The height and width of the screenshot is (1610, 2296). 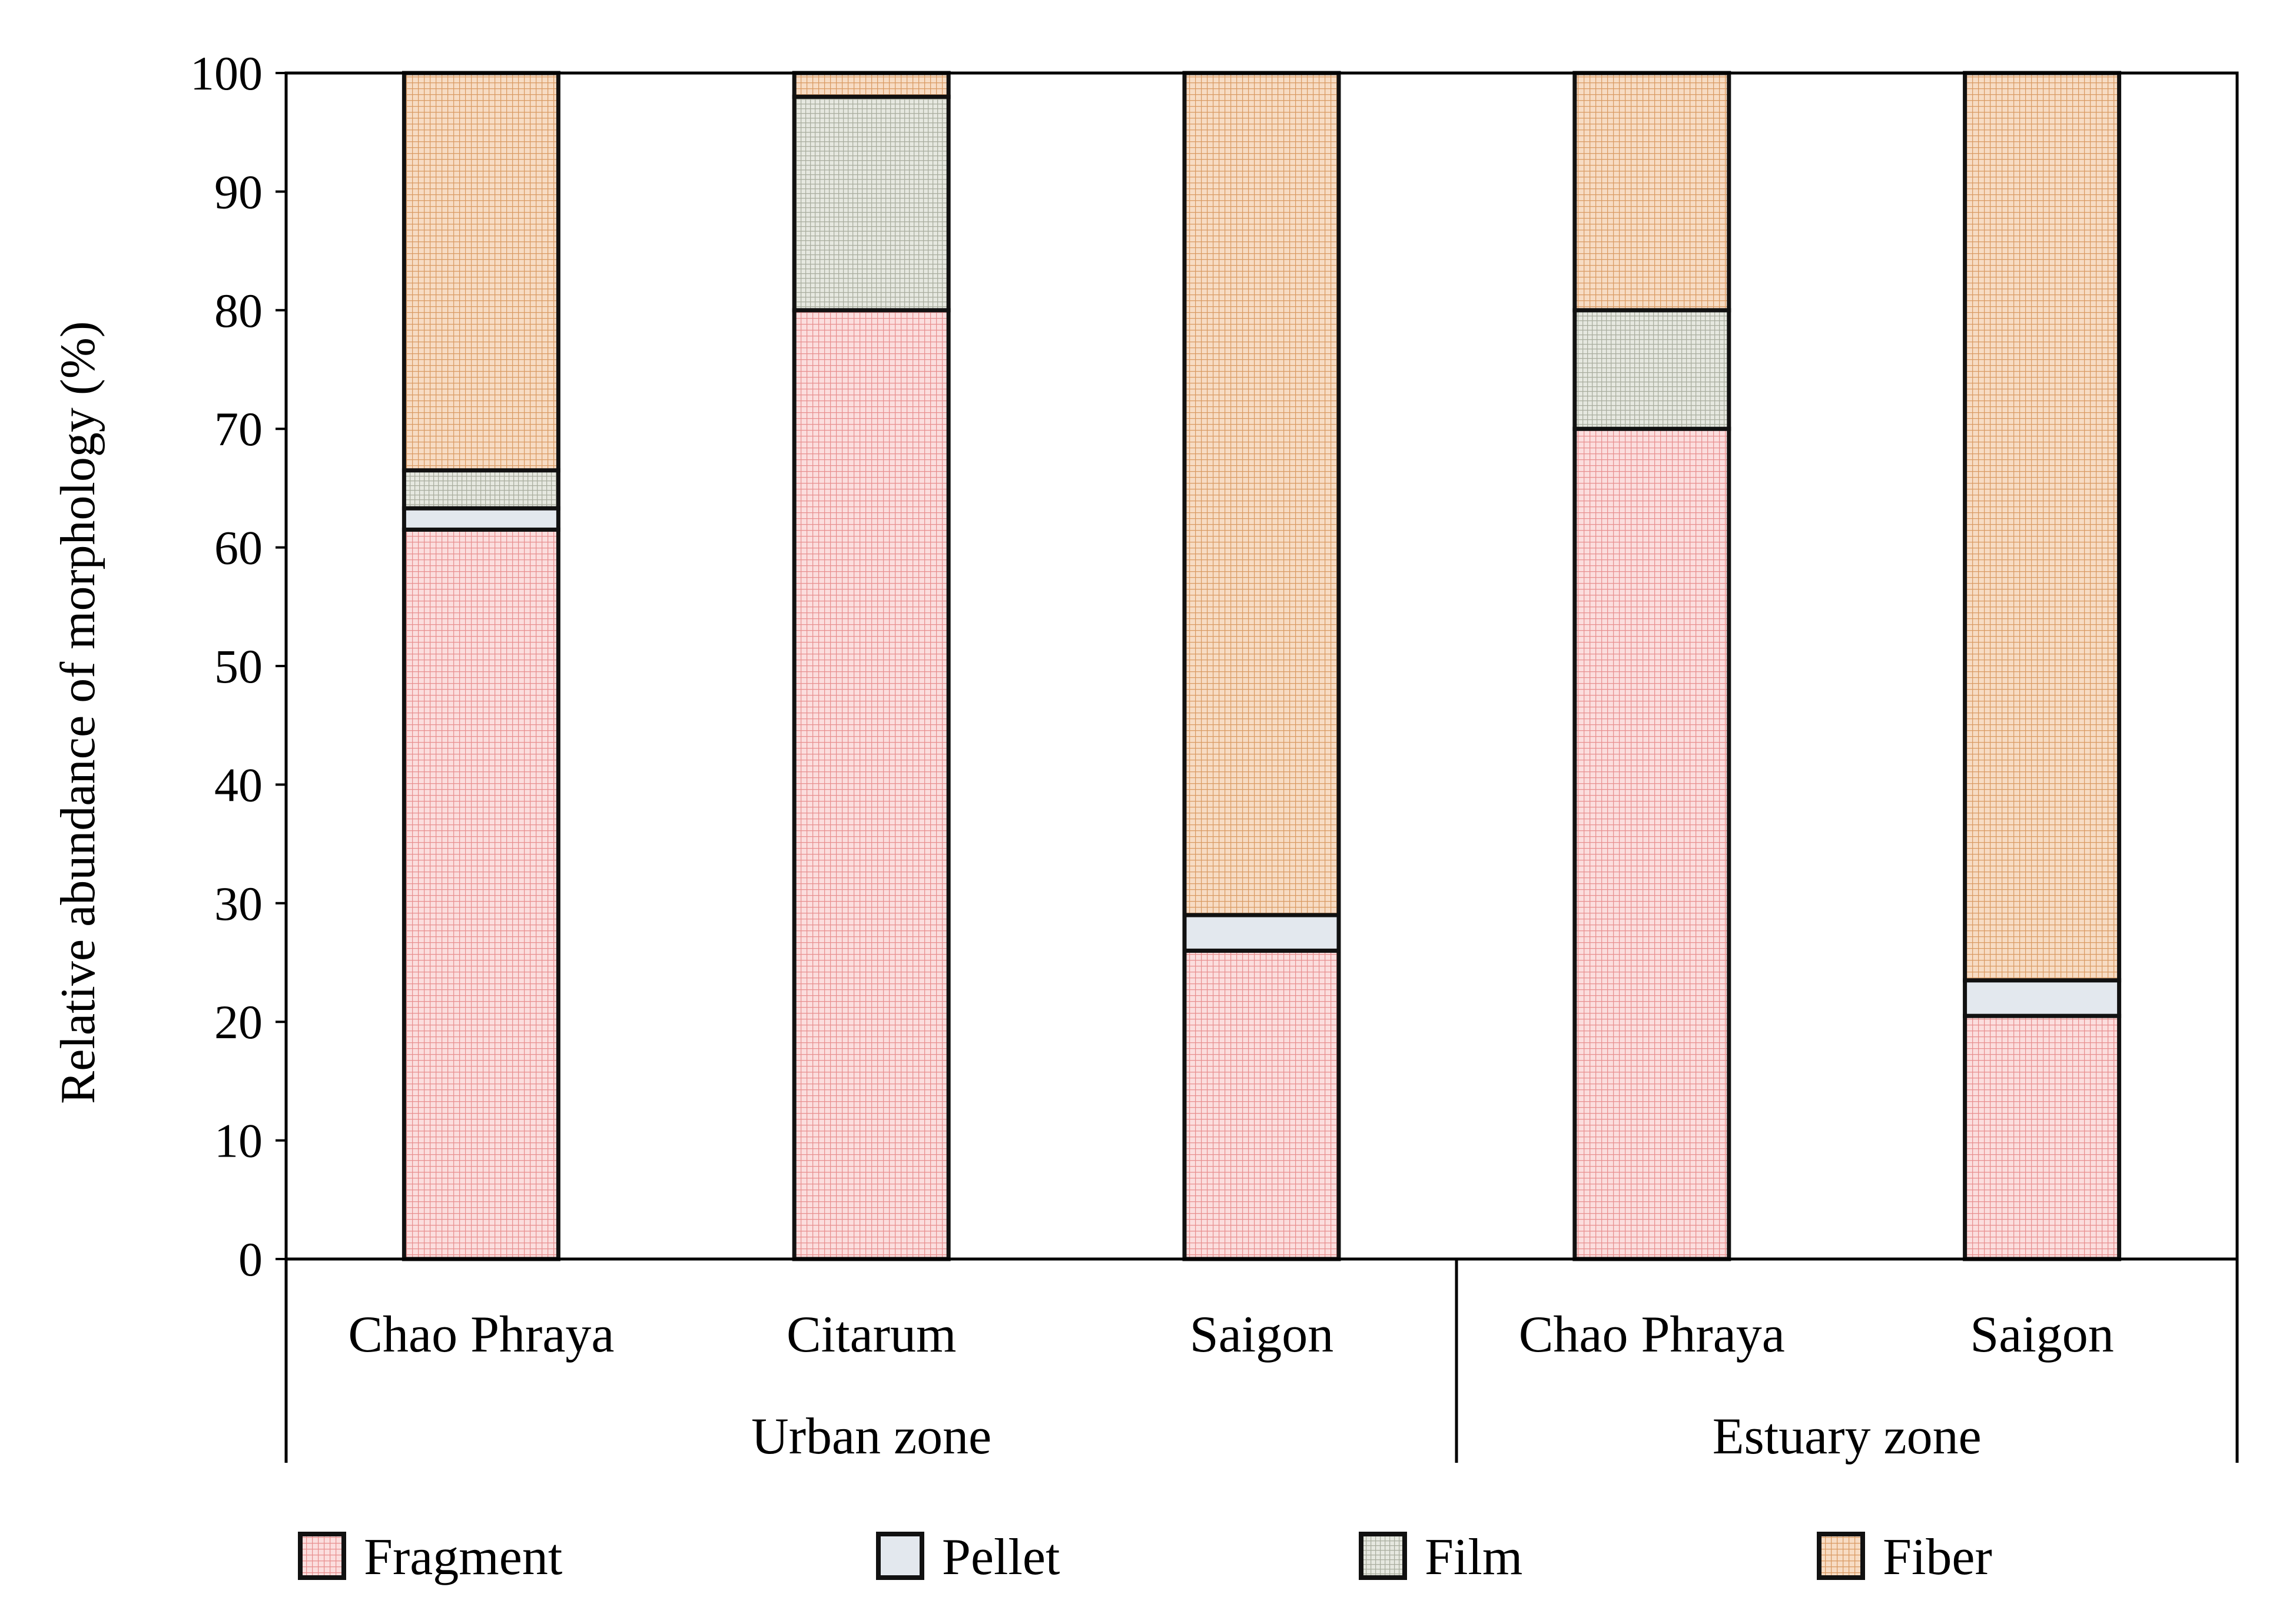 What do you see at coordinates (322, 1556) in the screenshot?
I see `legend-swatch-fragment` at bounding box center [322, 1556].